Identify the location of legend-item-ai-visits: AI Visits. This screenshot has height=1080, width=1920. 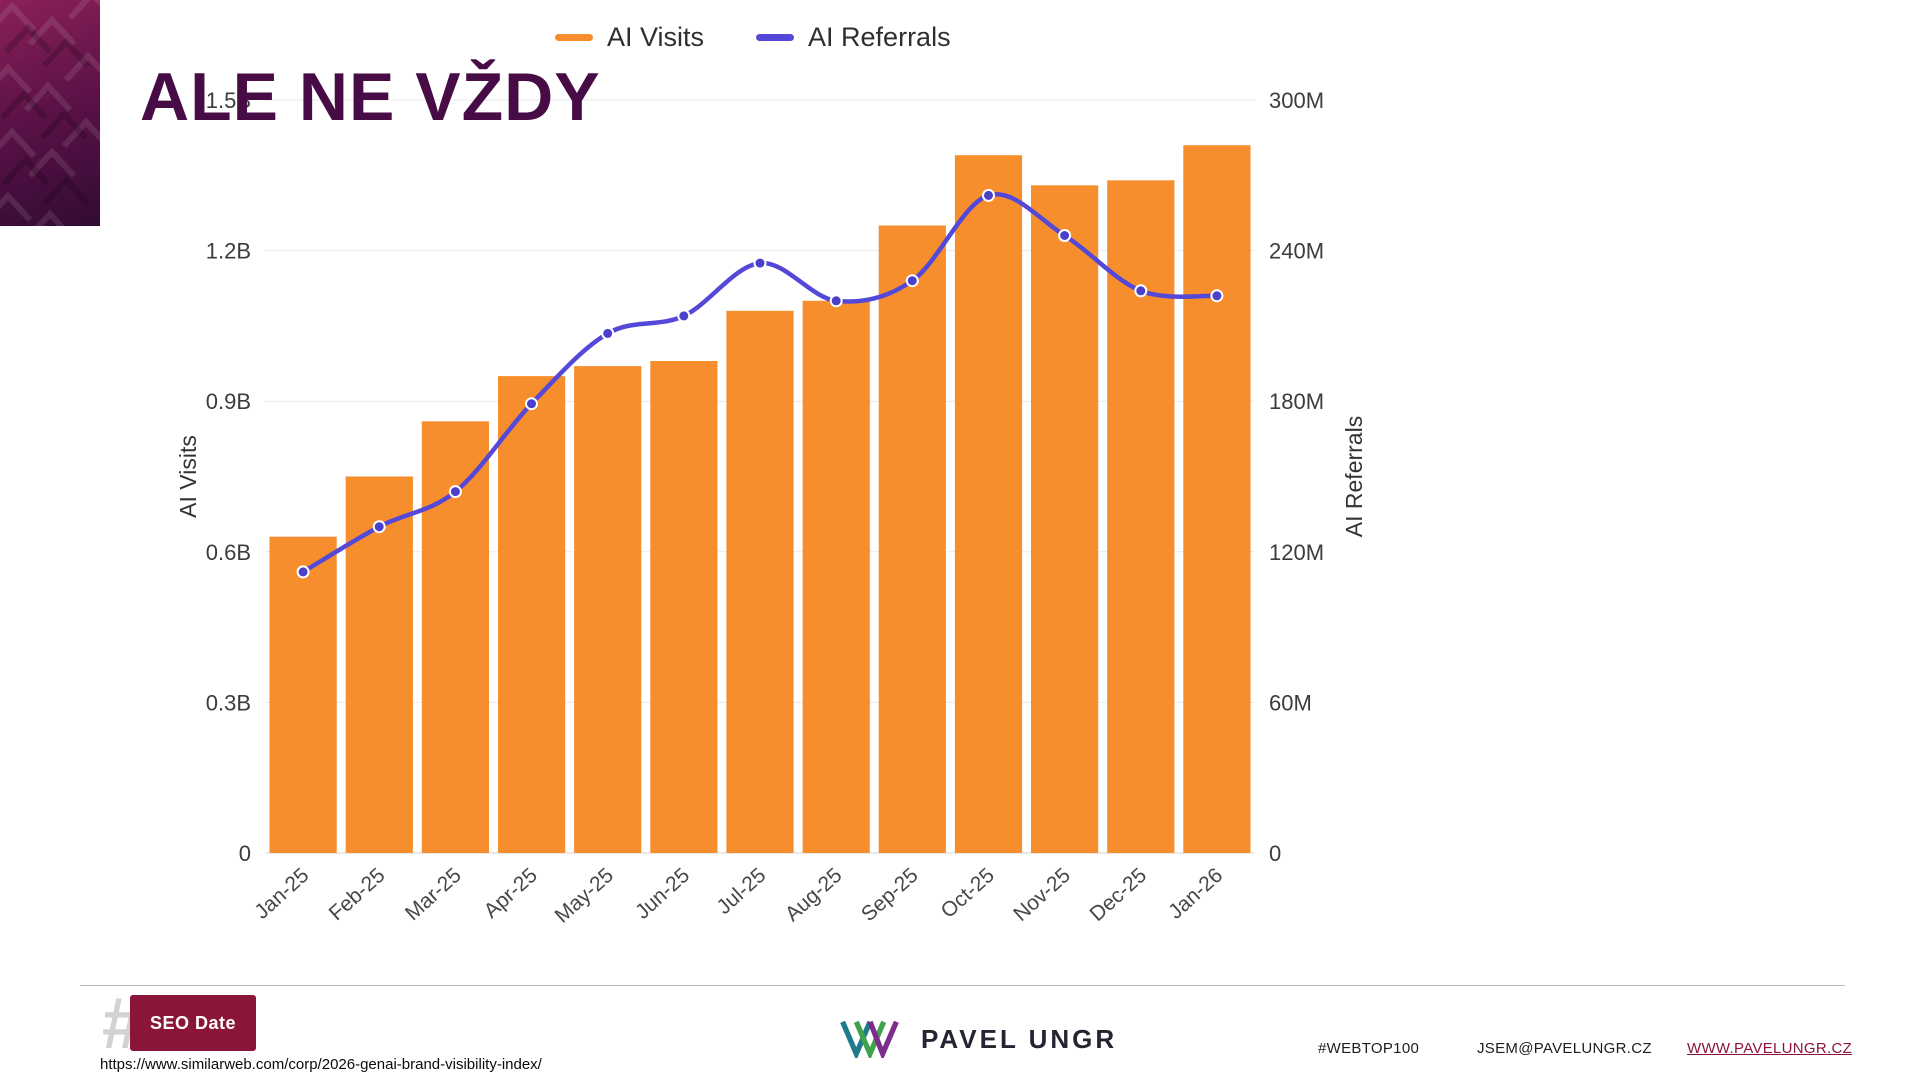
(629, 37).